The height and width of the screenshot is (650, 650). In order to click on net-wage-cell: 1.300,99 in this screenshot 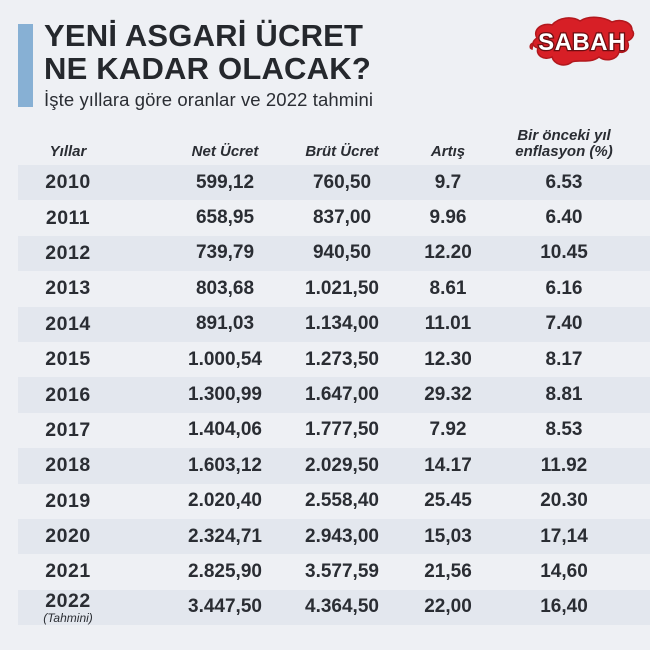, I will do `click(225, 395)`.